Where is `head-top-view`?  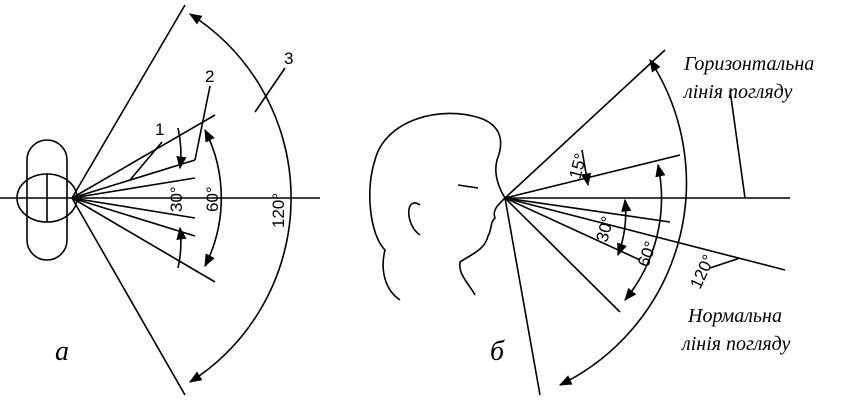
head-top-view is located at coordinates (47, 200).